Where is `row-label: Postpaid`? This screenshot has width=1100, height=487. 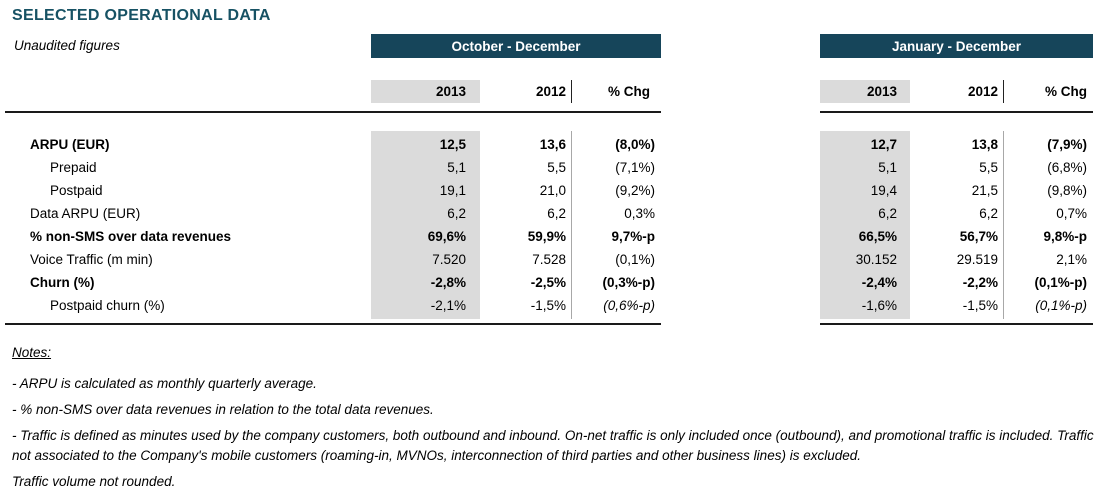
row-label: Postpaid is located at coordinates (76, 190).